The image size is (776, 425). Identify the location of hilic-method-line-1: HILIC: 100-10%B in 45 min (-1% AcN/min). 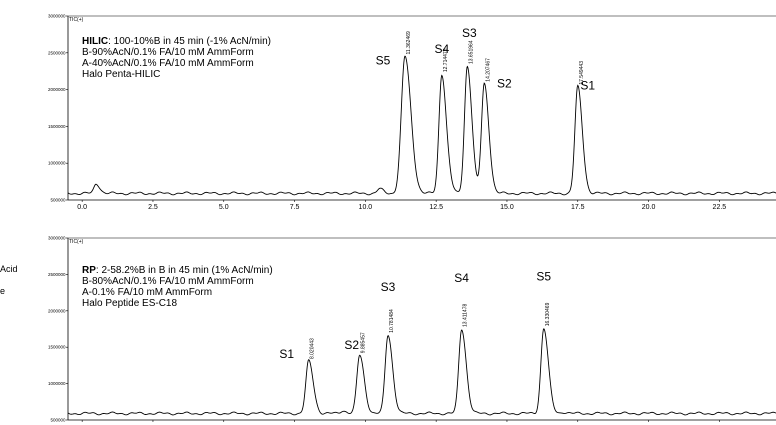
(176, 41).